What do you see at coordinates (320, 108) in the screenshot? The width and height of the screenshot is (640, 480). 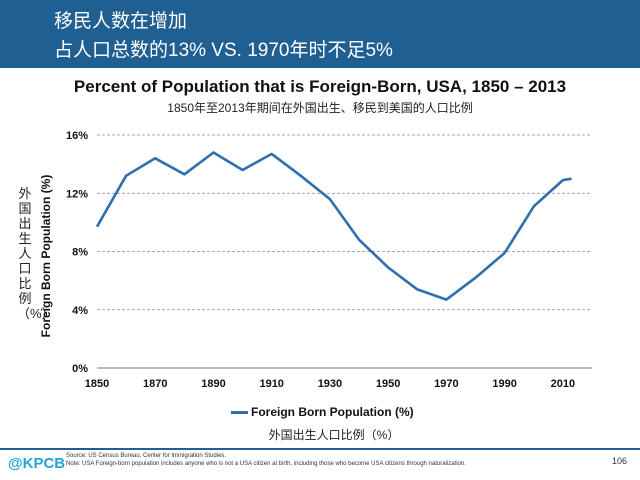 I see `chart-subtitle: 1850年至2013年期间在外国出生、移民到美国的人口比例` at bounding box center [320, 108].